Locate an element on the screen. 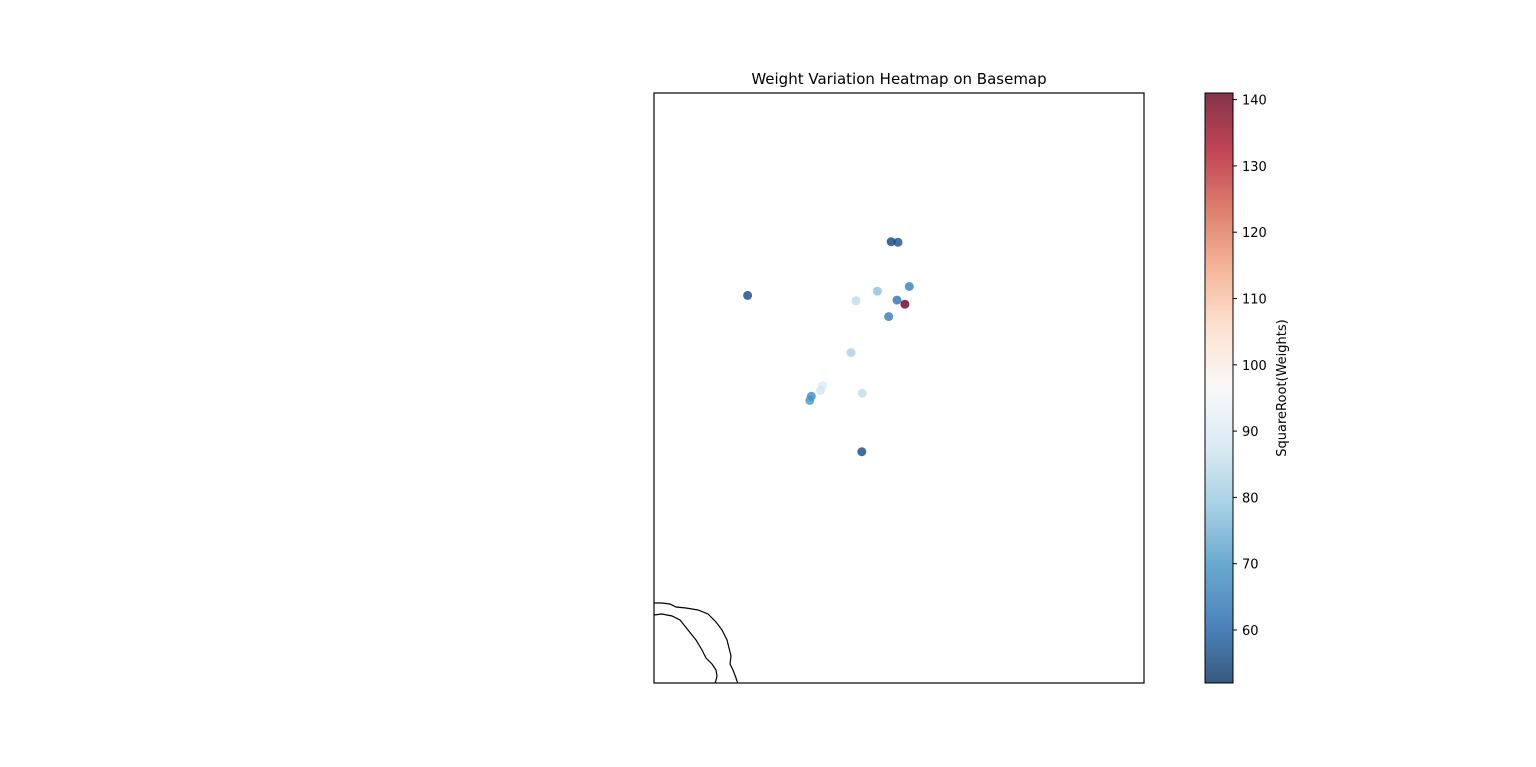 The width and height of the screenshot is (1536, 767). coastline-inner is located at coordinates (686, 648).